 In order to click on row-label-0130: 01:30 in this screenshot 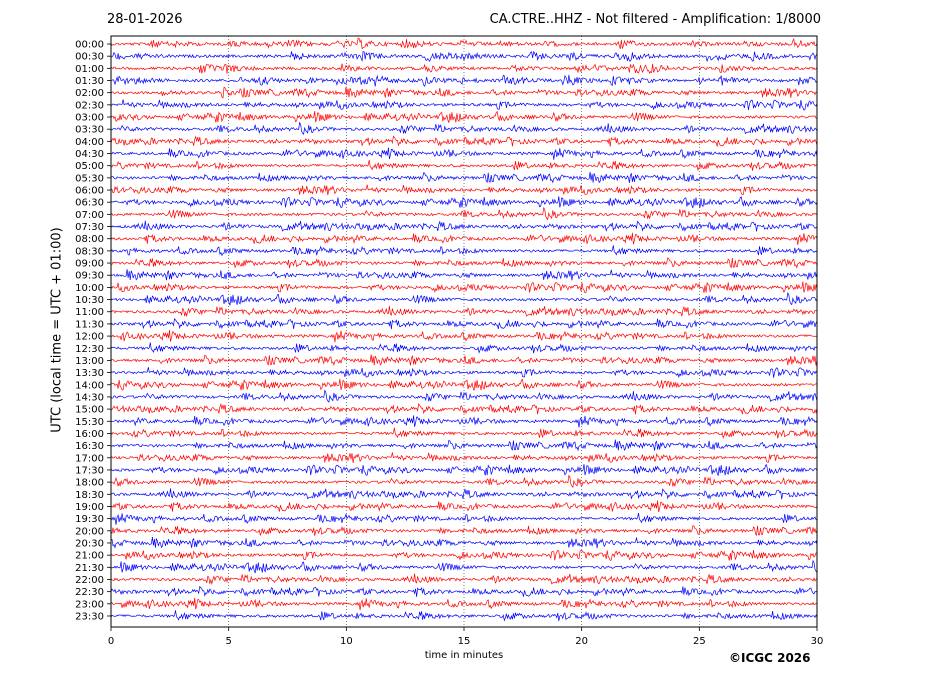, I will do `click(89, 81)`.